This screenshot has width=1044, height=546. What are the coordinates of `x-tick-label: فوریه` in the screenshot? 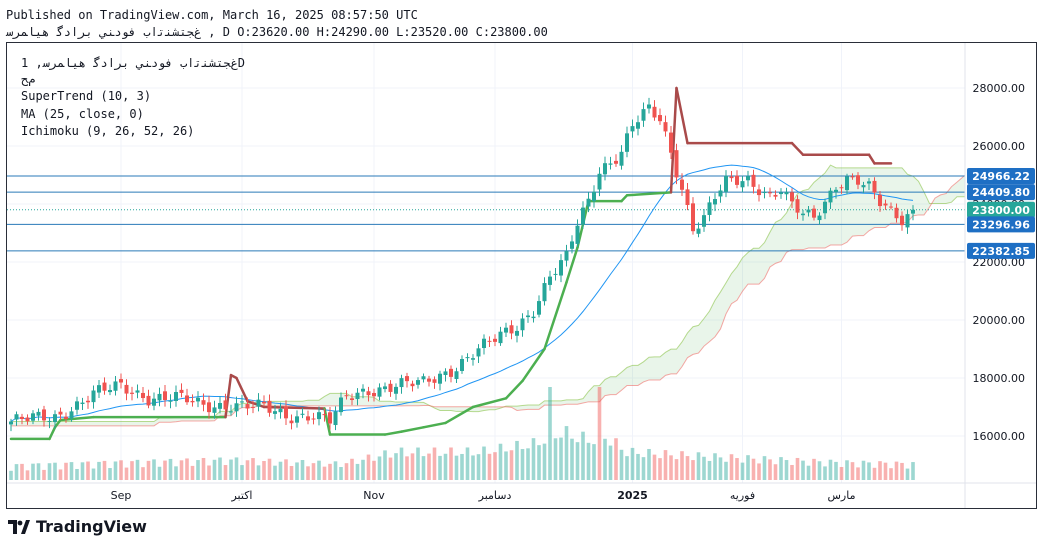 It's located at (742, 495).